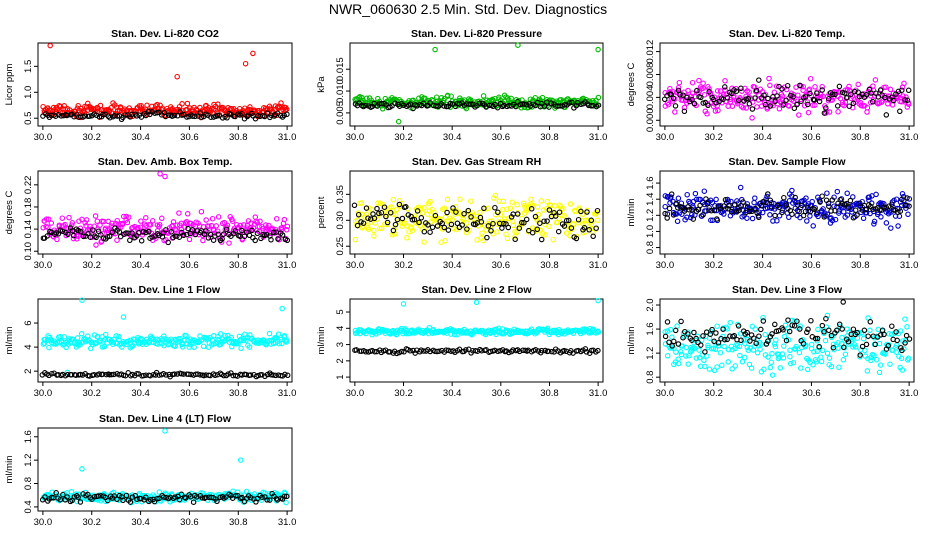  What do you see at coordinates (340, 311) in the screenshot?
I see `y-tick-label: 5` at bounding box center [340, 311].